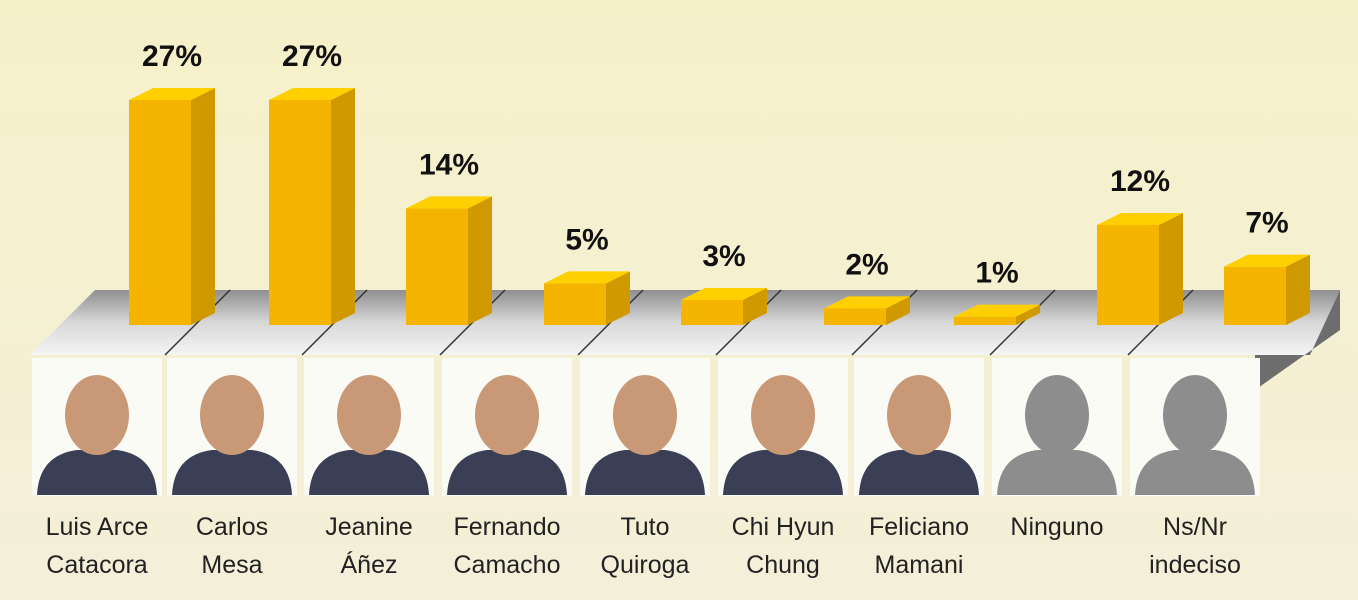 The height and width of the screenshot is (600, 1358). I want to click on category-label: Carlos Mesa, so click(232, 546).